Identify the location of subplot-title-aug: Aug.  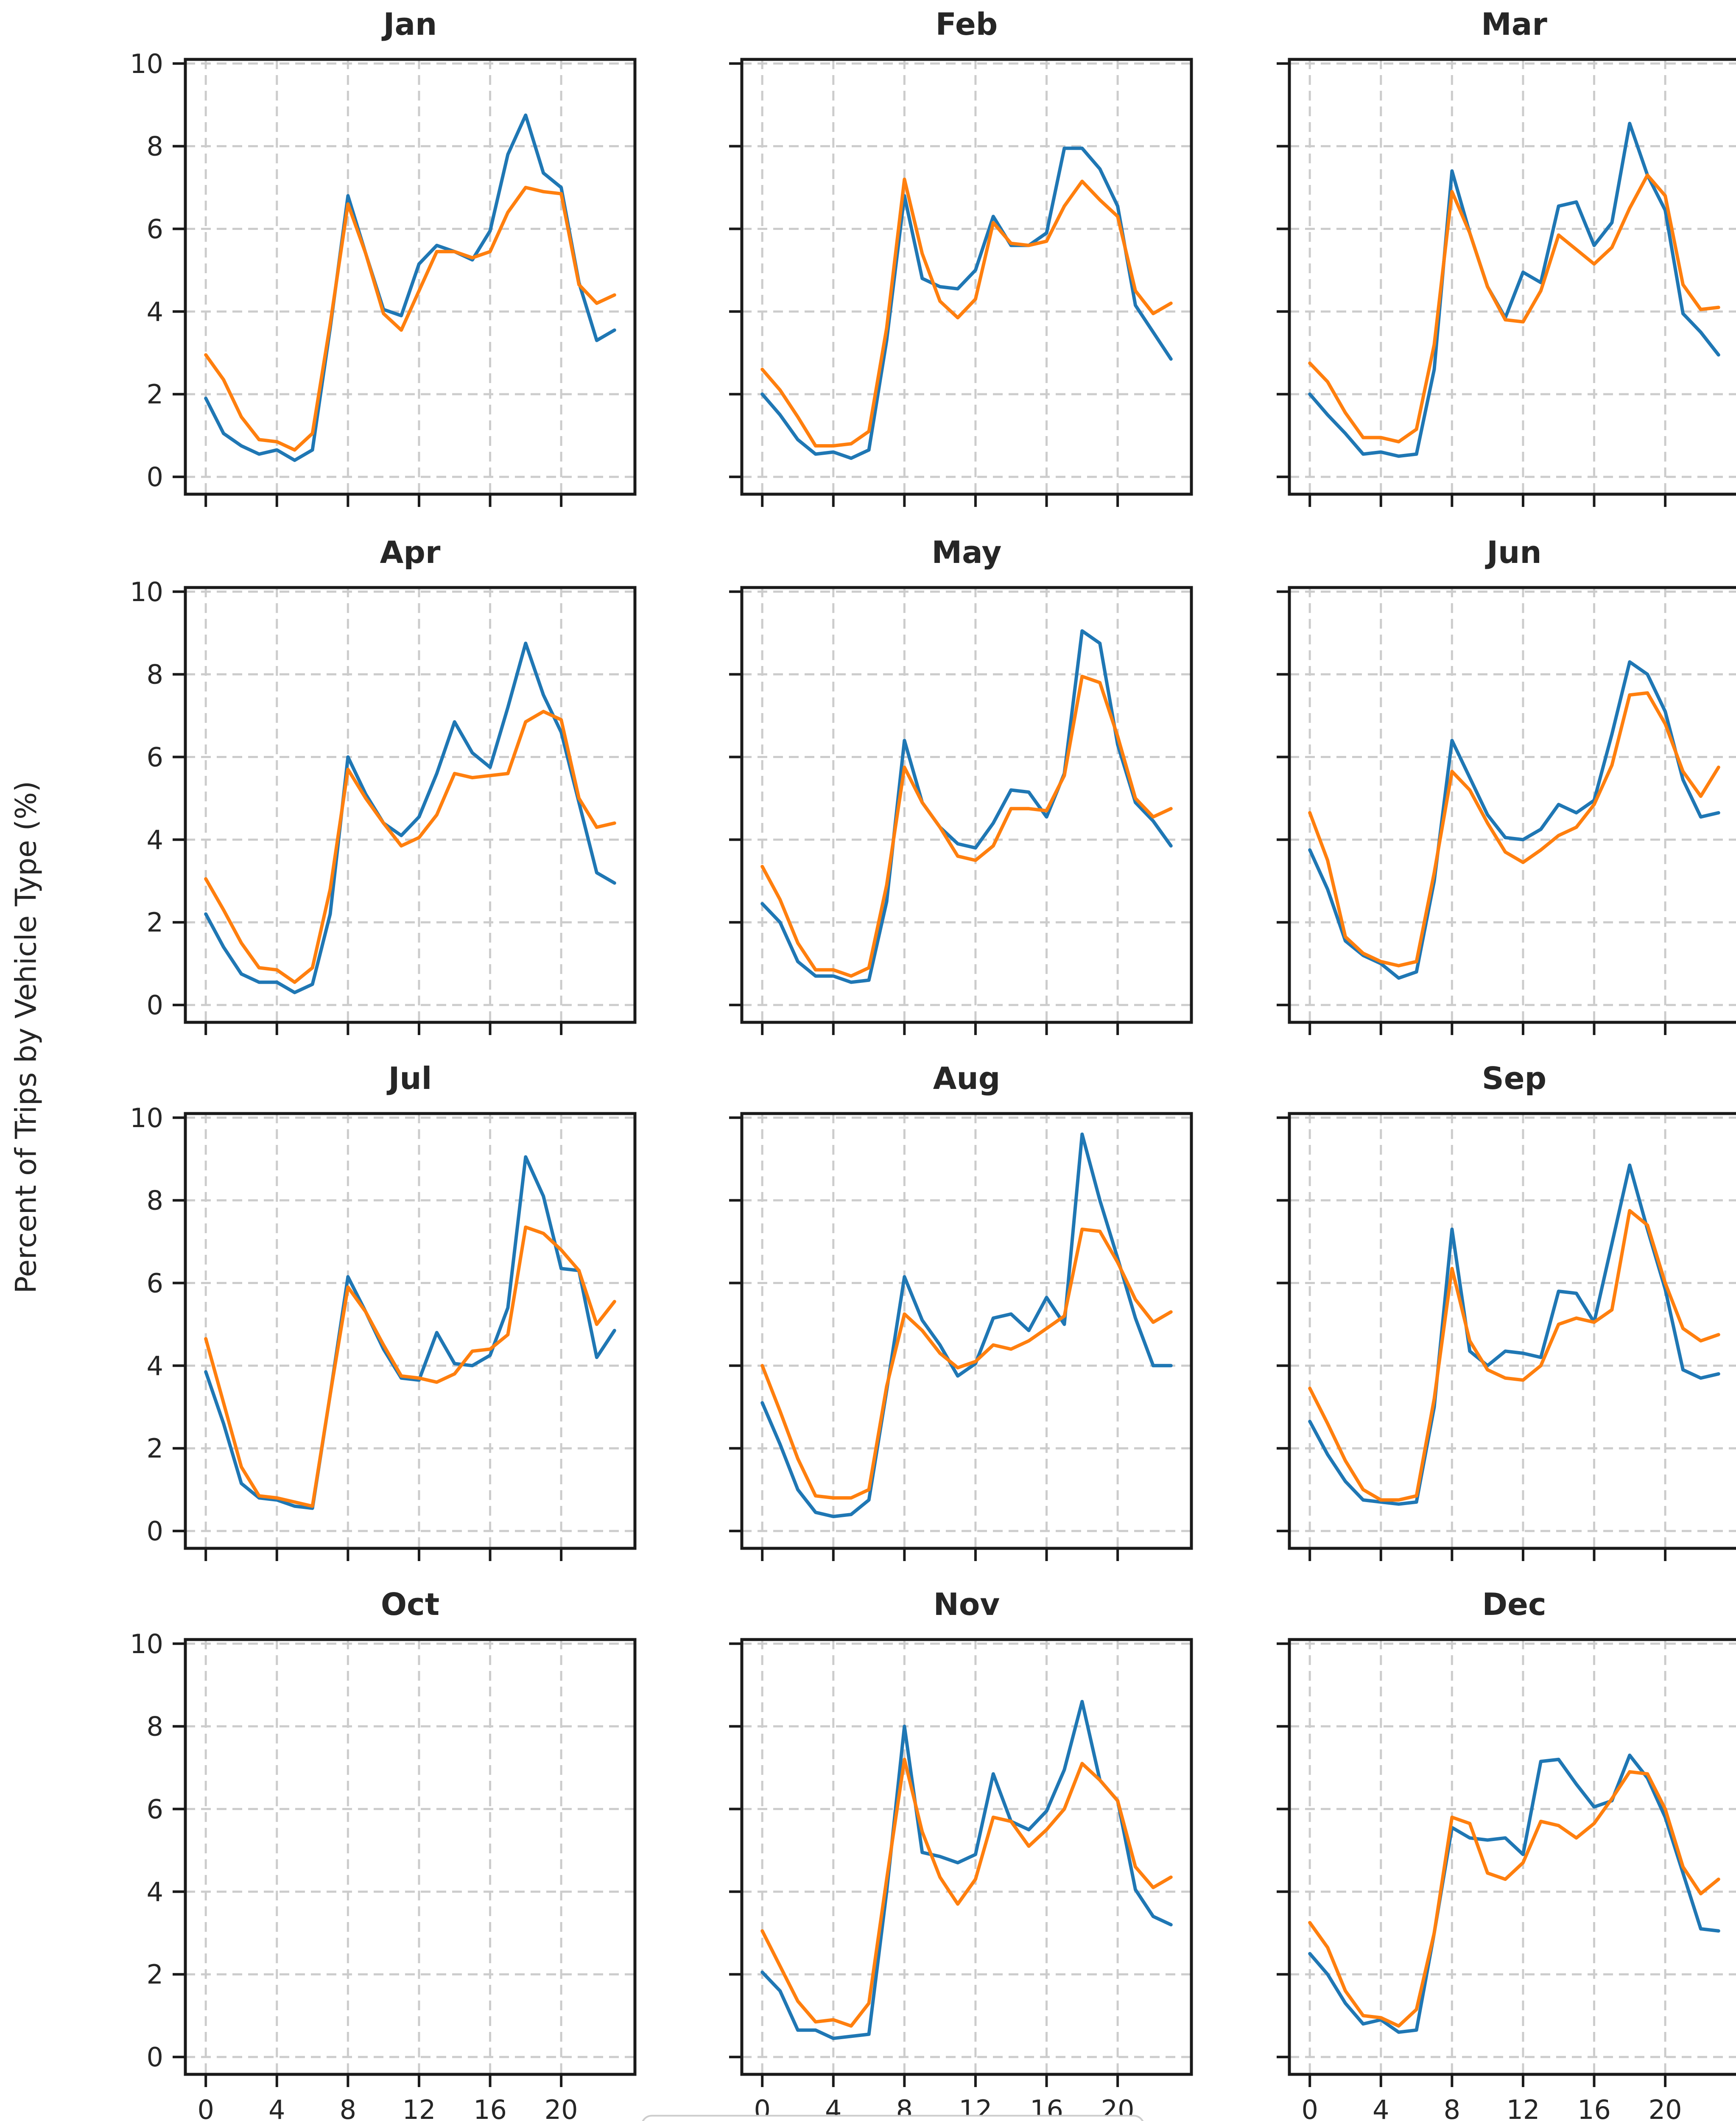
(967, 1078).